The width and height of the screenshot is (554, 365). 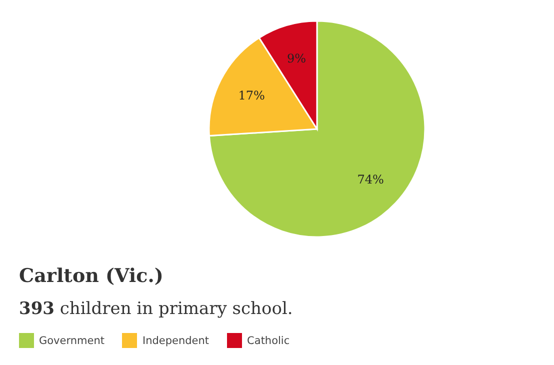 I want to click on legend-label: Independent, so click(x=176, y=340).